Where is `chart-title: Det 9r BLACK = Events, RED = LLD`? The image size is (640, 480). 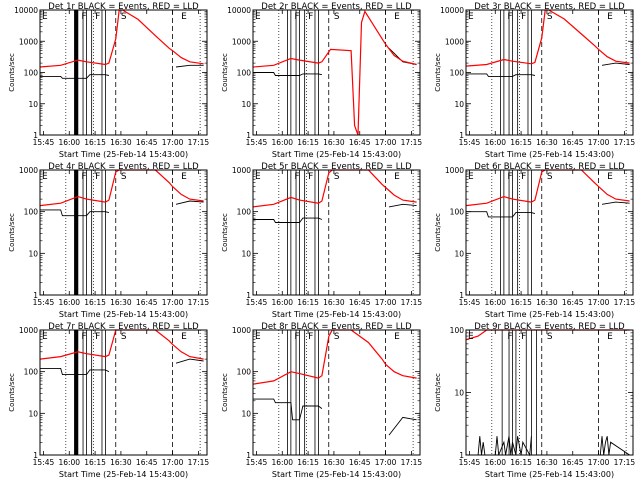
chart-title: Det 9r BLACK = Events, RED = LLD is located at coordinates (549, 327).